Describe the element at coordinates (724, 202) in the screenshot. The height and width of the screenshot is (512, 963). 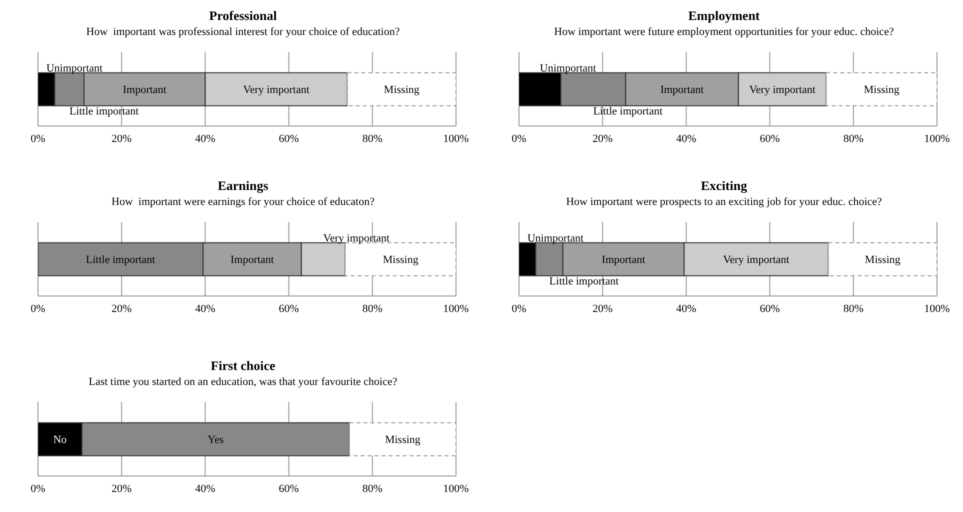
I see `chart-subtitle: How important were prospects to an exciting job for your educ. choice?` at that location.